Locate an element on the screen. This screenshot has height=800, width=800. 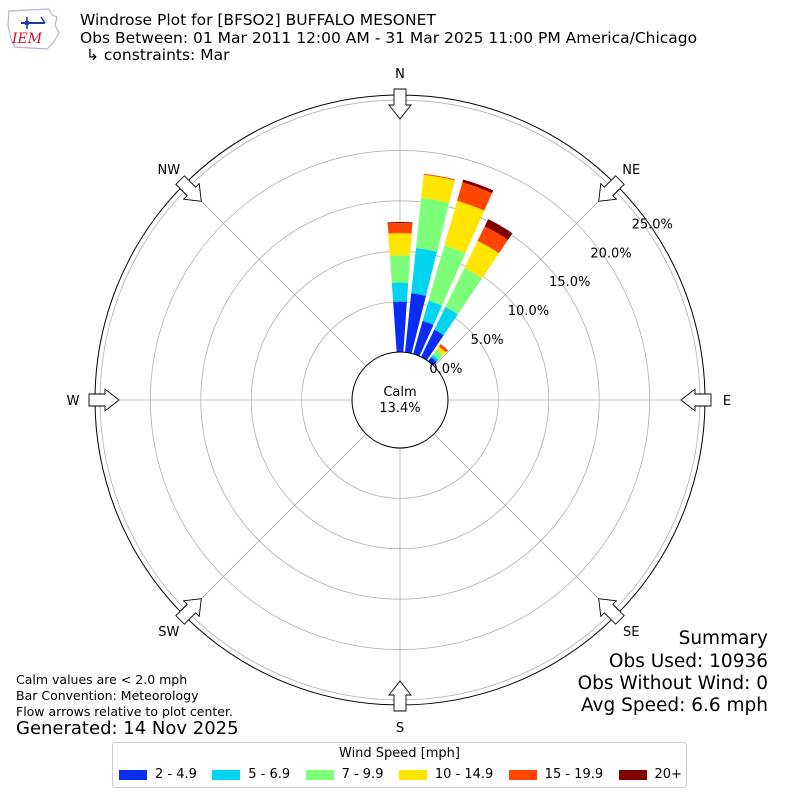
compass-label: E is located at coordinates (727, 401).